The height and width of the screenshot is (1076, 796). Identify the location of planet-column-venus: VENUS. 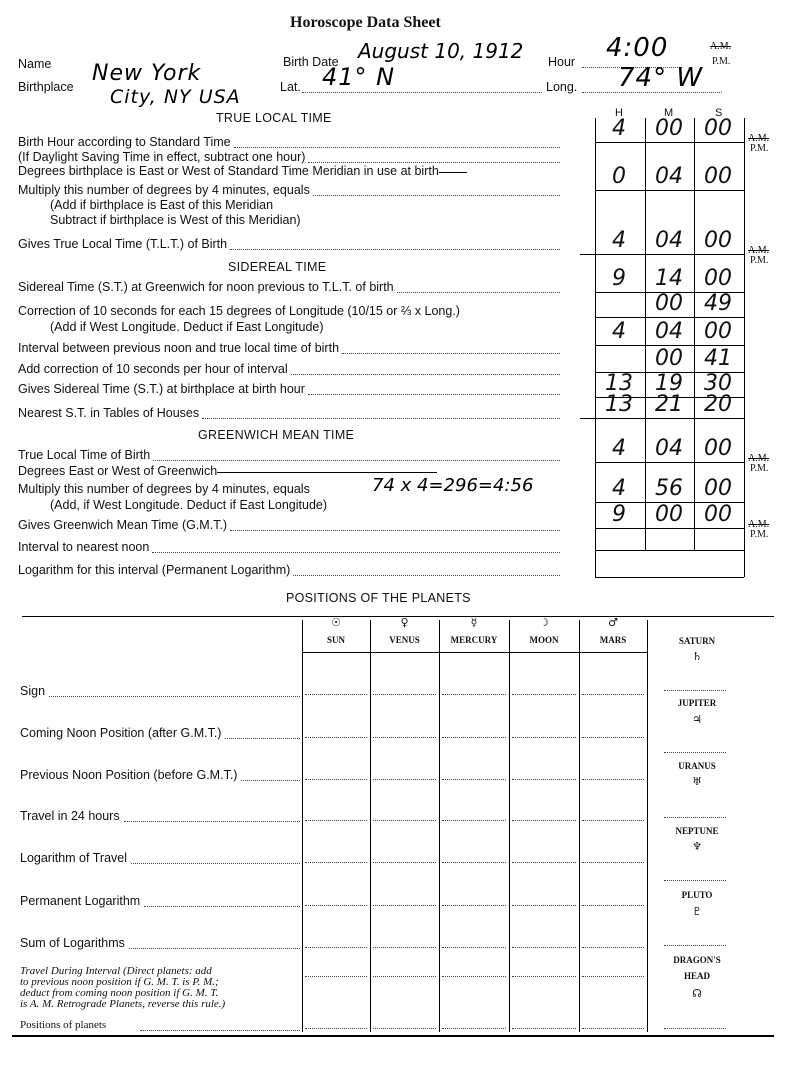
(404, 640).